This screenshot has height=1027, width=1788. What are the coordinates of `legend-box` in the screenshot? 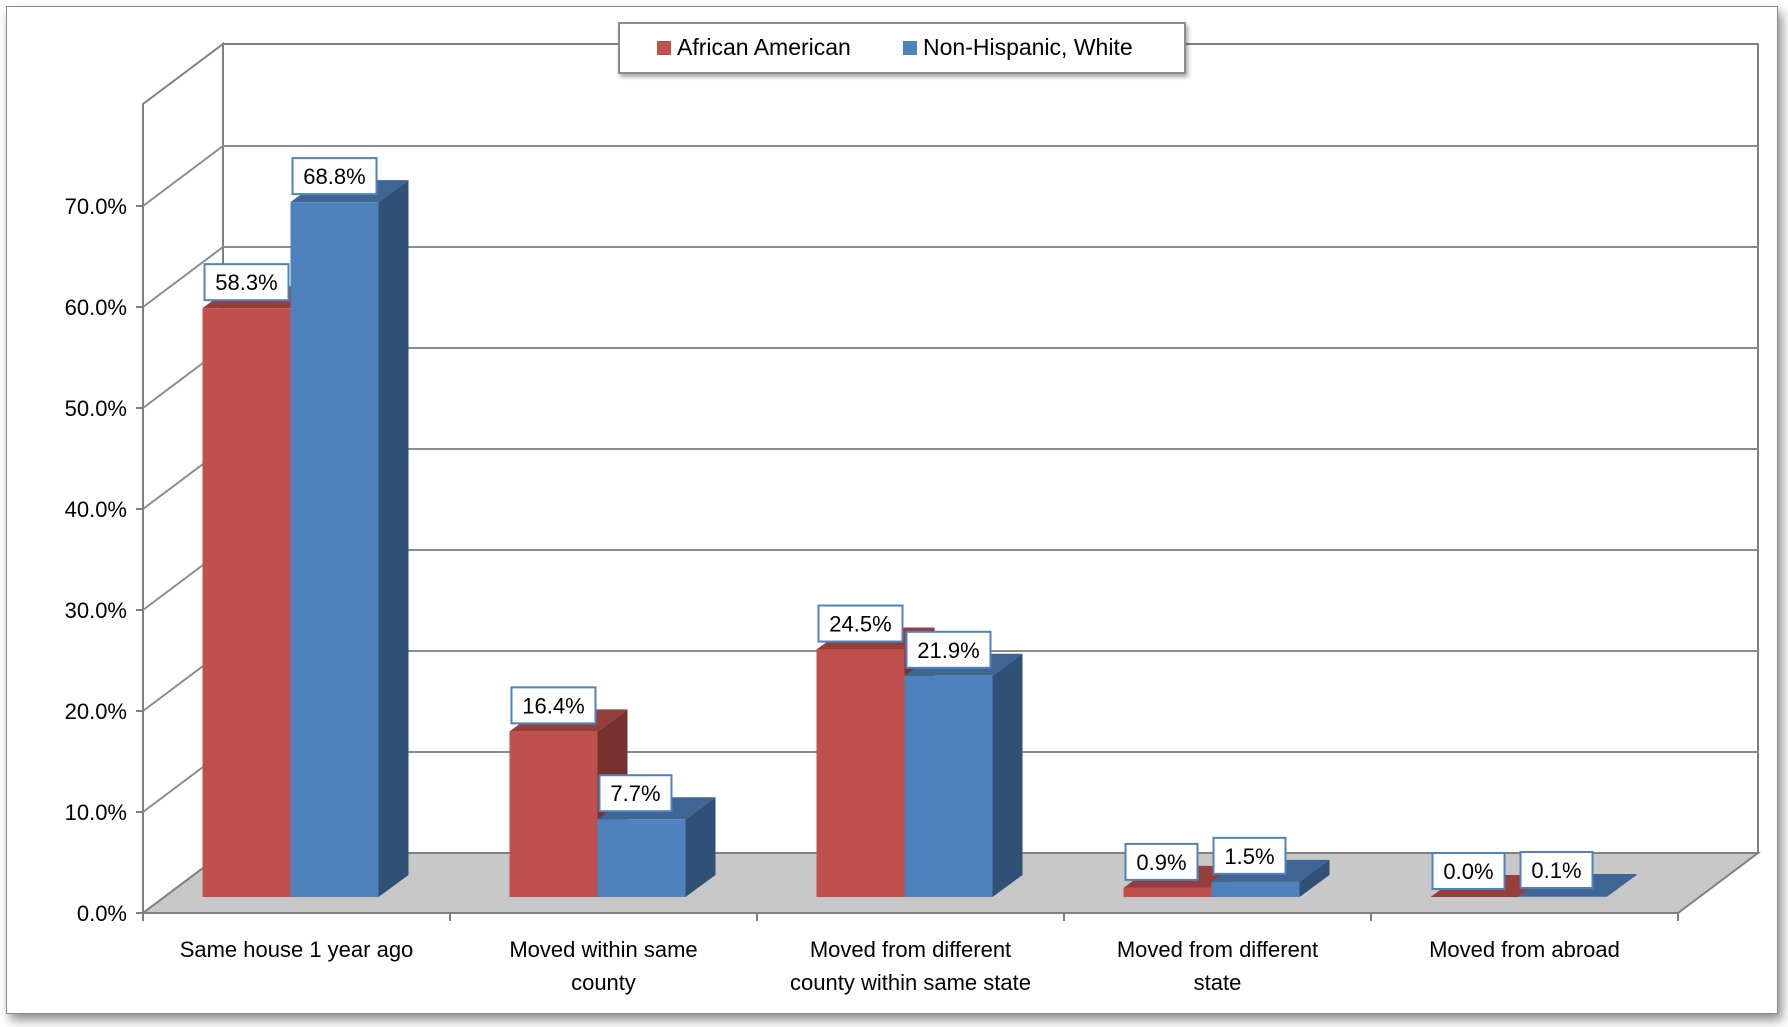 It's located at (902, 48).